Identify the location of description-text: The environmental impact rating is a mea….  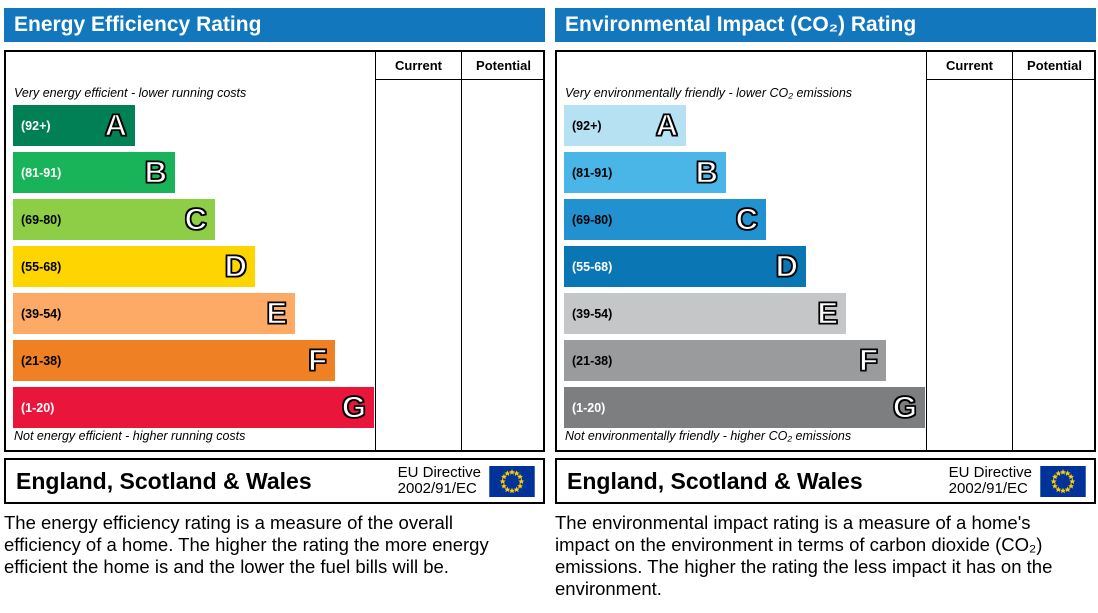
(804, 555).